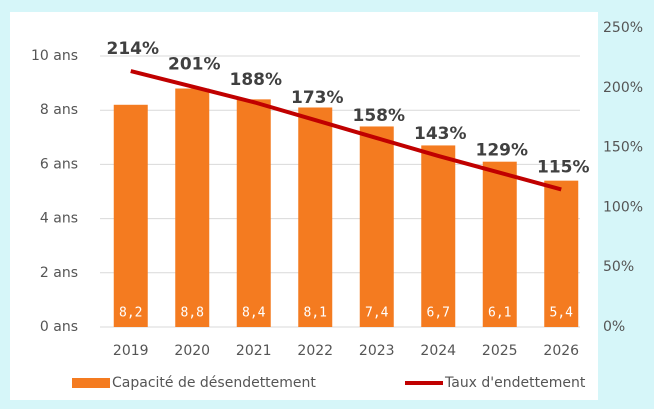  What do you see at coordinates (515, 383) in the screenshot?
I see `legend-label: Taux d'endettement` at bounding box center [515, 383].